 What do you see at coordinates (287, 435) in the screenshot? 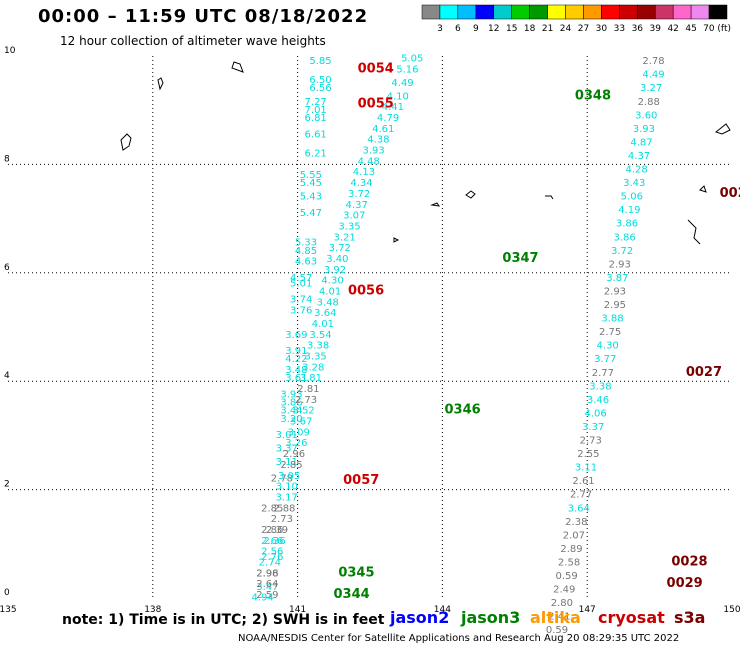
I see `wave-height-point: 3.01` at bounding box center [287, 435].